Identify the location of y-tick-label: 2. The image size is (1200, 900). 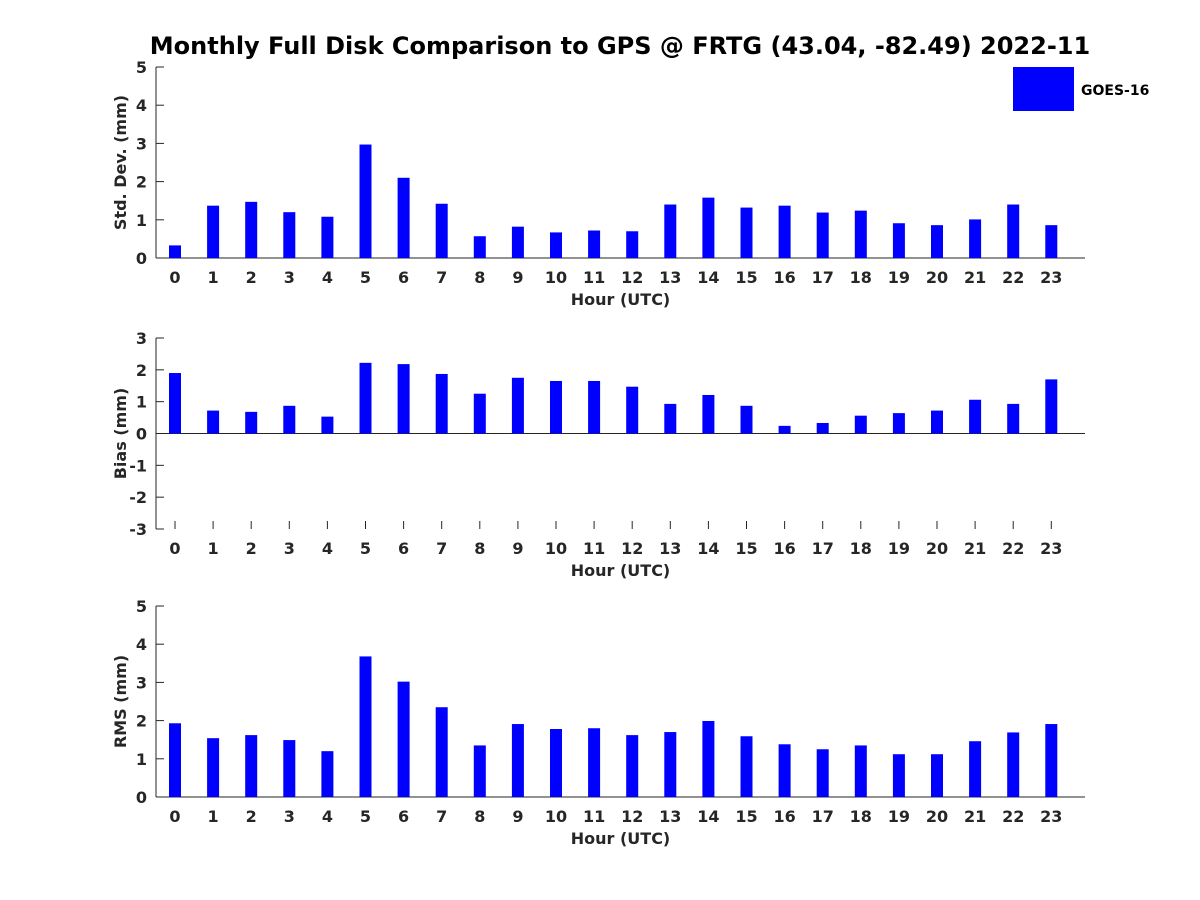
(141, 182).